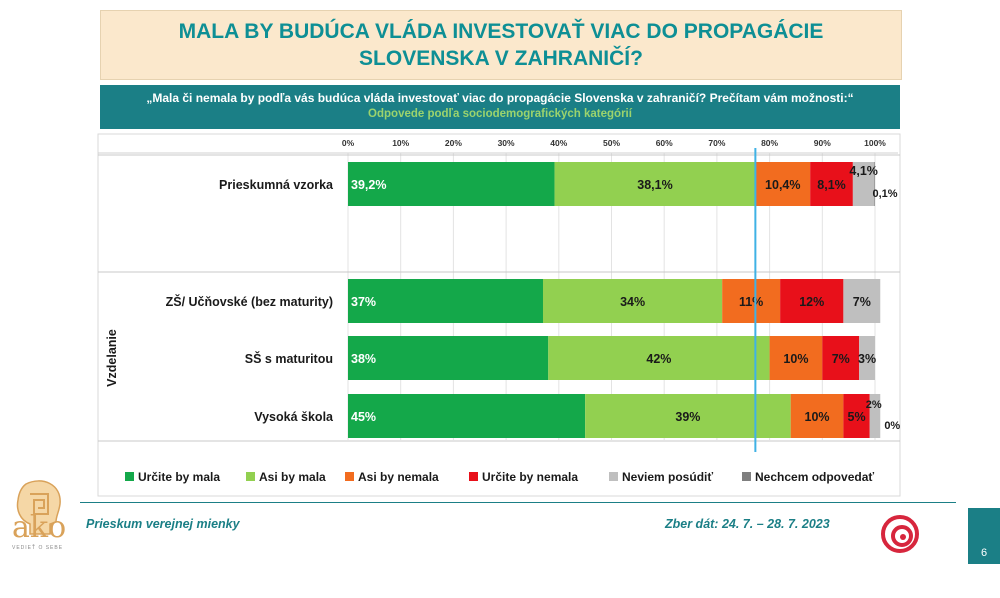 The height and width of the screenshot is (598, 1000). I want to click on bar-value-label: 2%, so click(874, 405).